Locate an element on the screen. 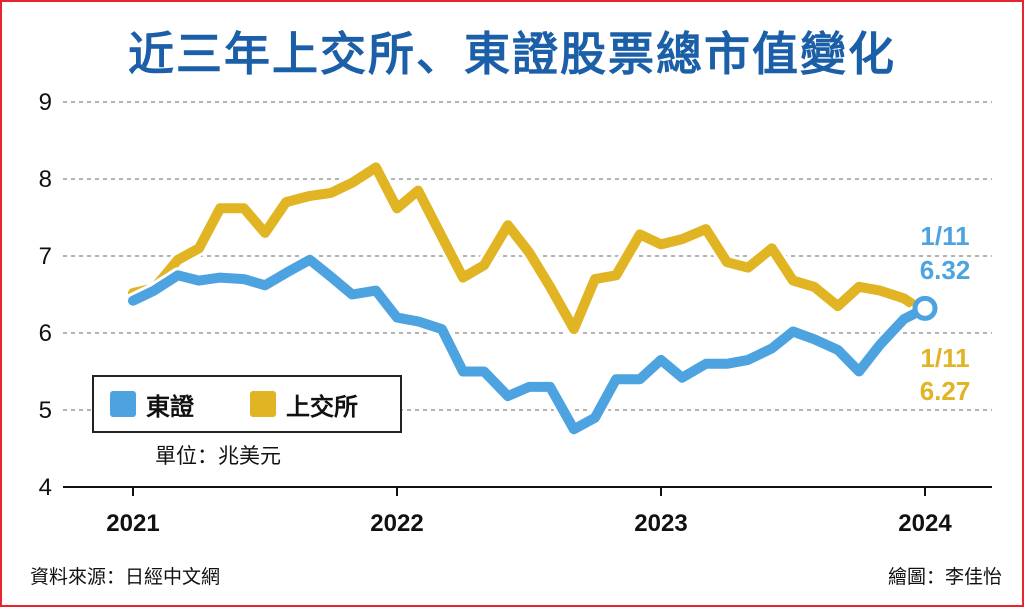 The image size is (1024, 607). y-tick-label: 8 is located at coordinates (45, 179).